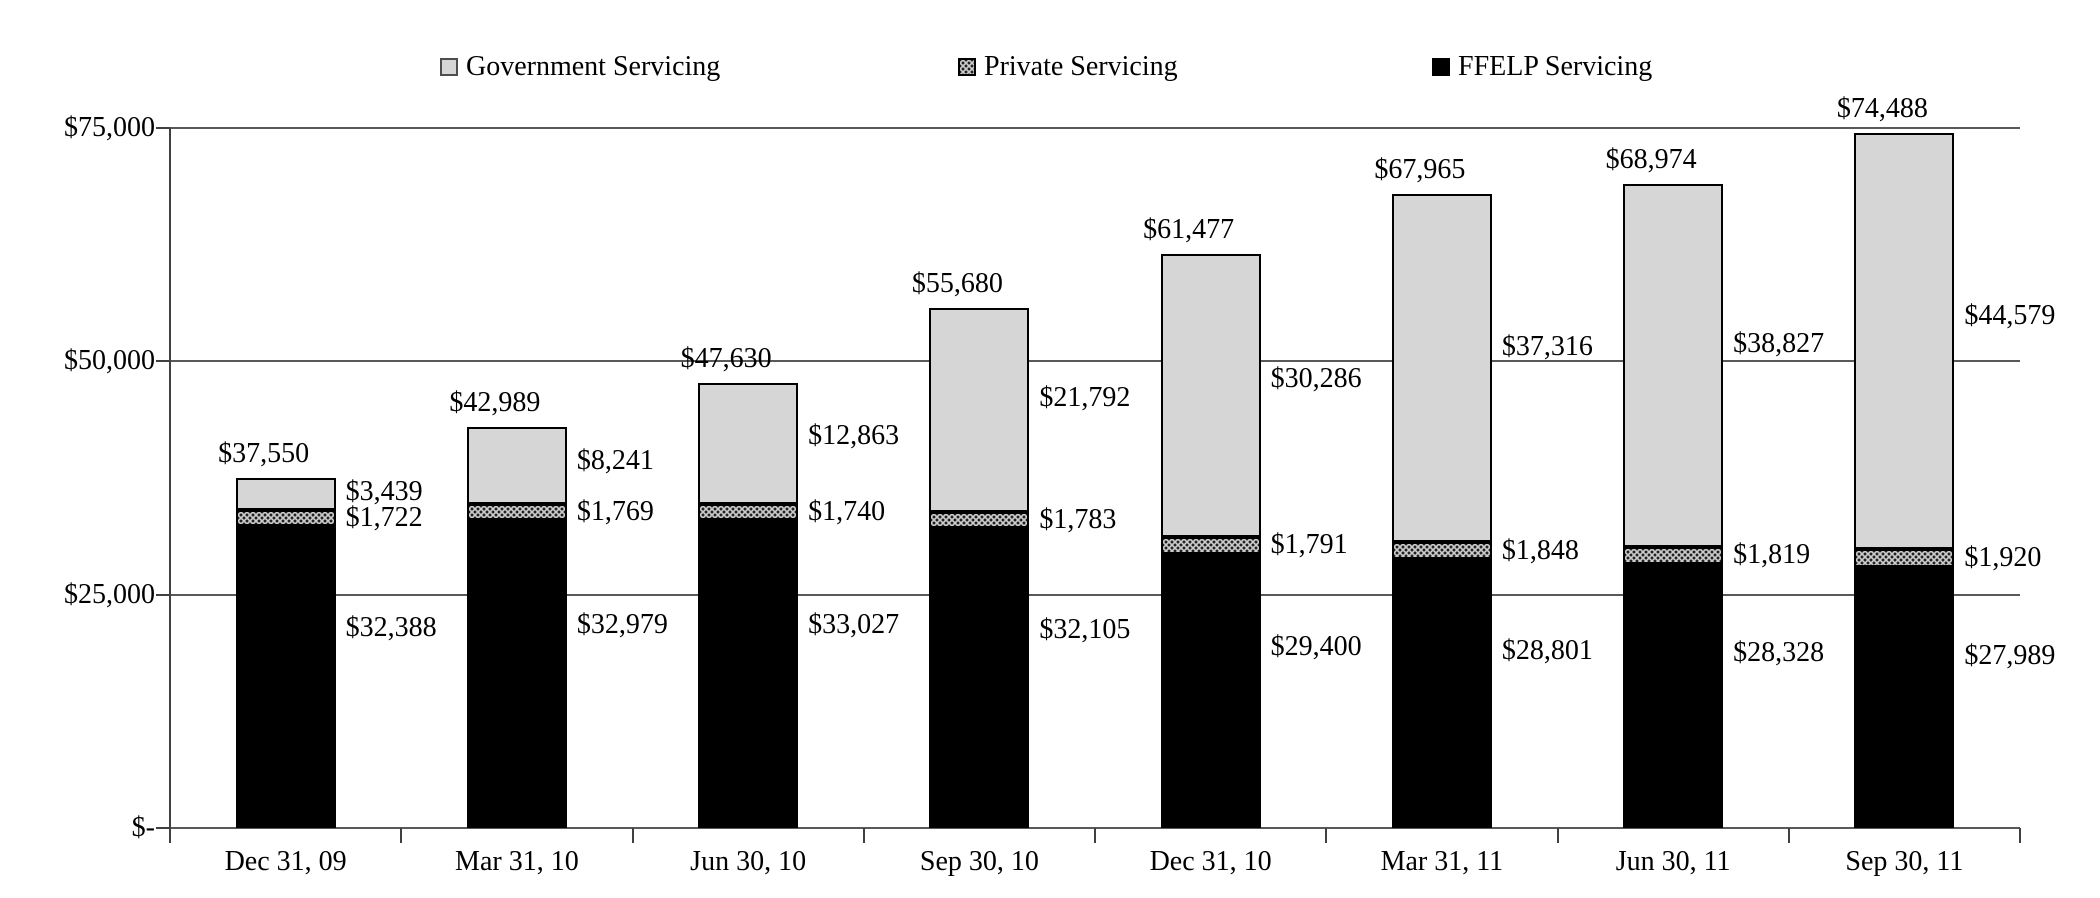  I want to click on data-label-ffelp-servicing: $32,388, so click(391, 628).